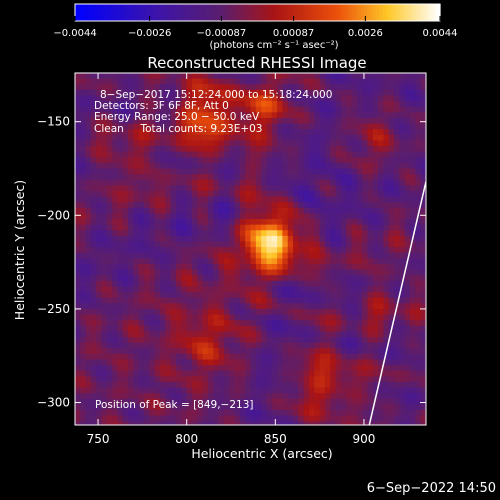 The height and width of the screenshot is (500, 500). I want to click on colorbar-tick-label: 0.0044, so click(440, 33).